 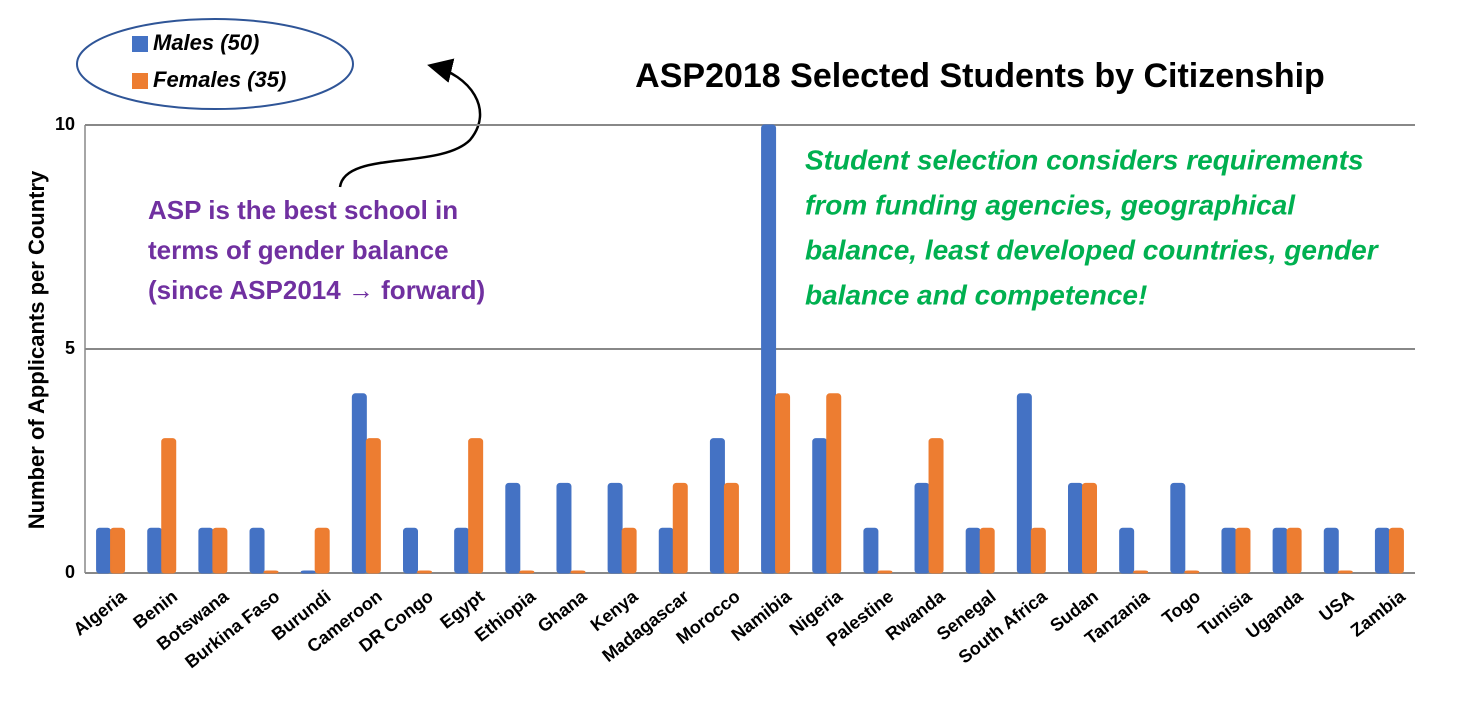 What do you see at coordinates (1050, 204) in the screenshot?
I see `annotation: from funding agencies, geographical` at bounding box center [1050, 204].